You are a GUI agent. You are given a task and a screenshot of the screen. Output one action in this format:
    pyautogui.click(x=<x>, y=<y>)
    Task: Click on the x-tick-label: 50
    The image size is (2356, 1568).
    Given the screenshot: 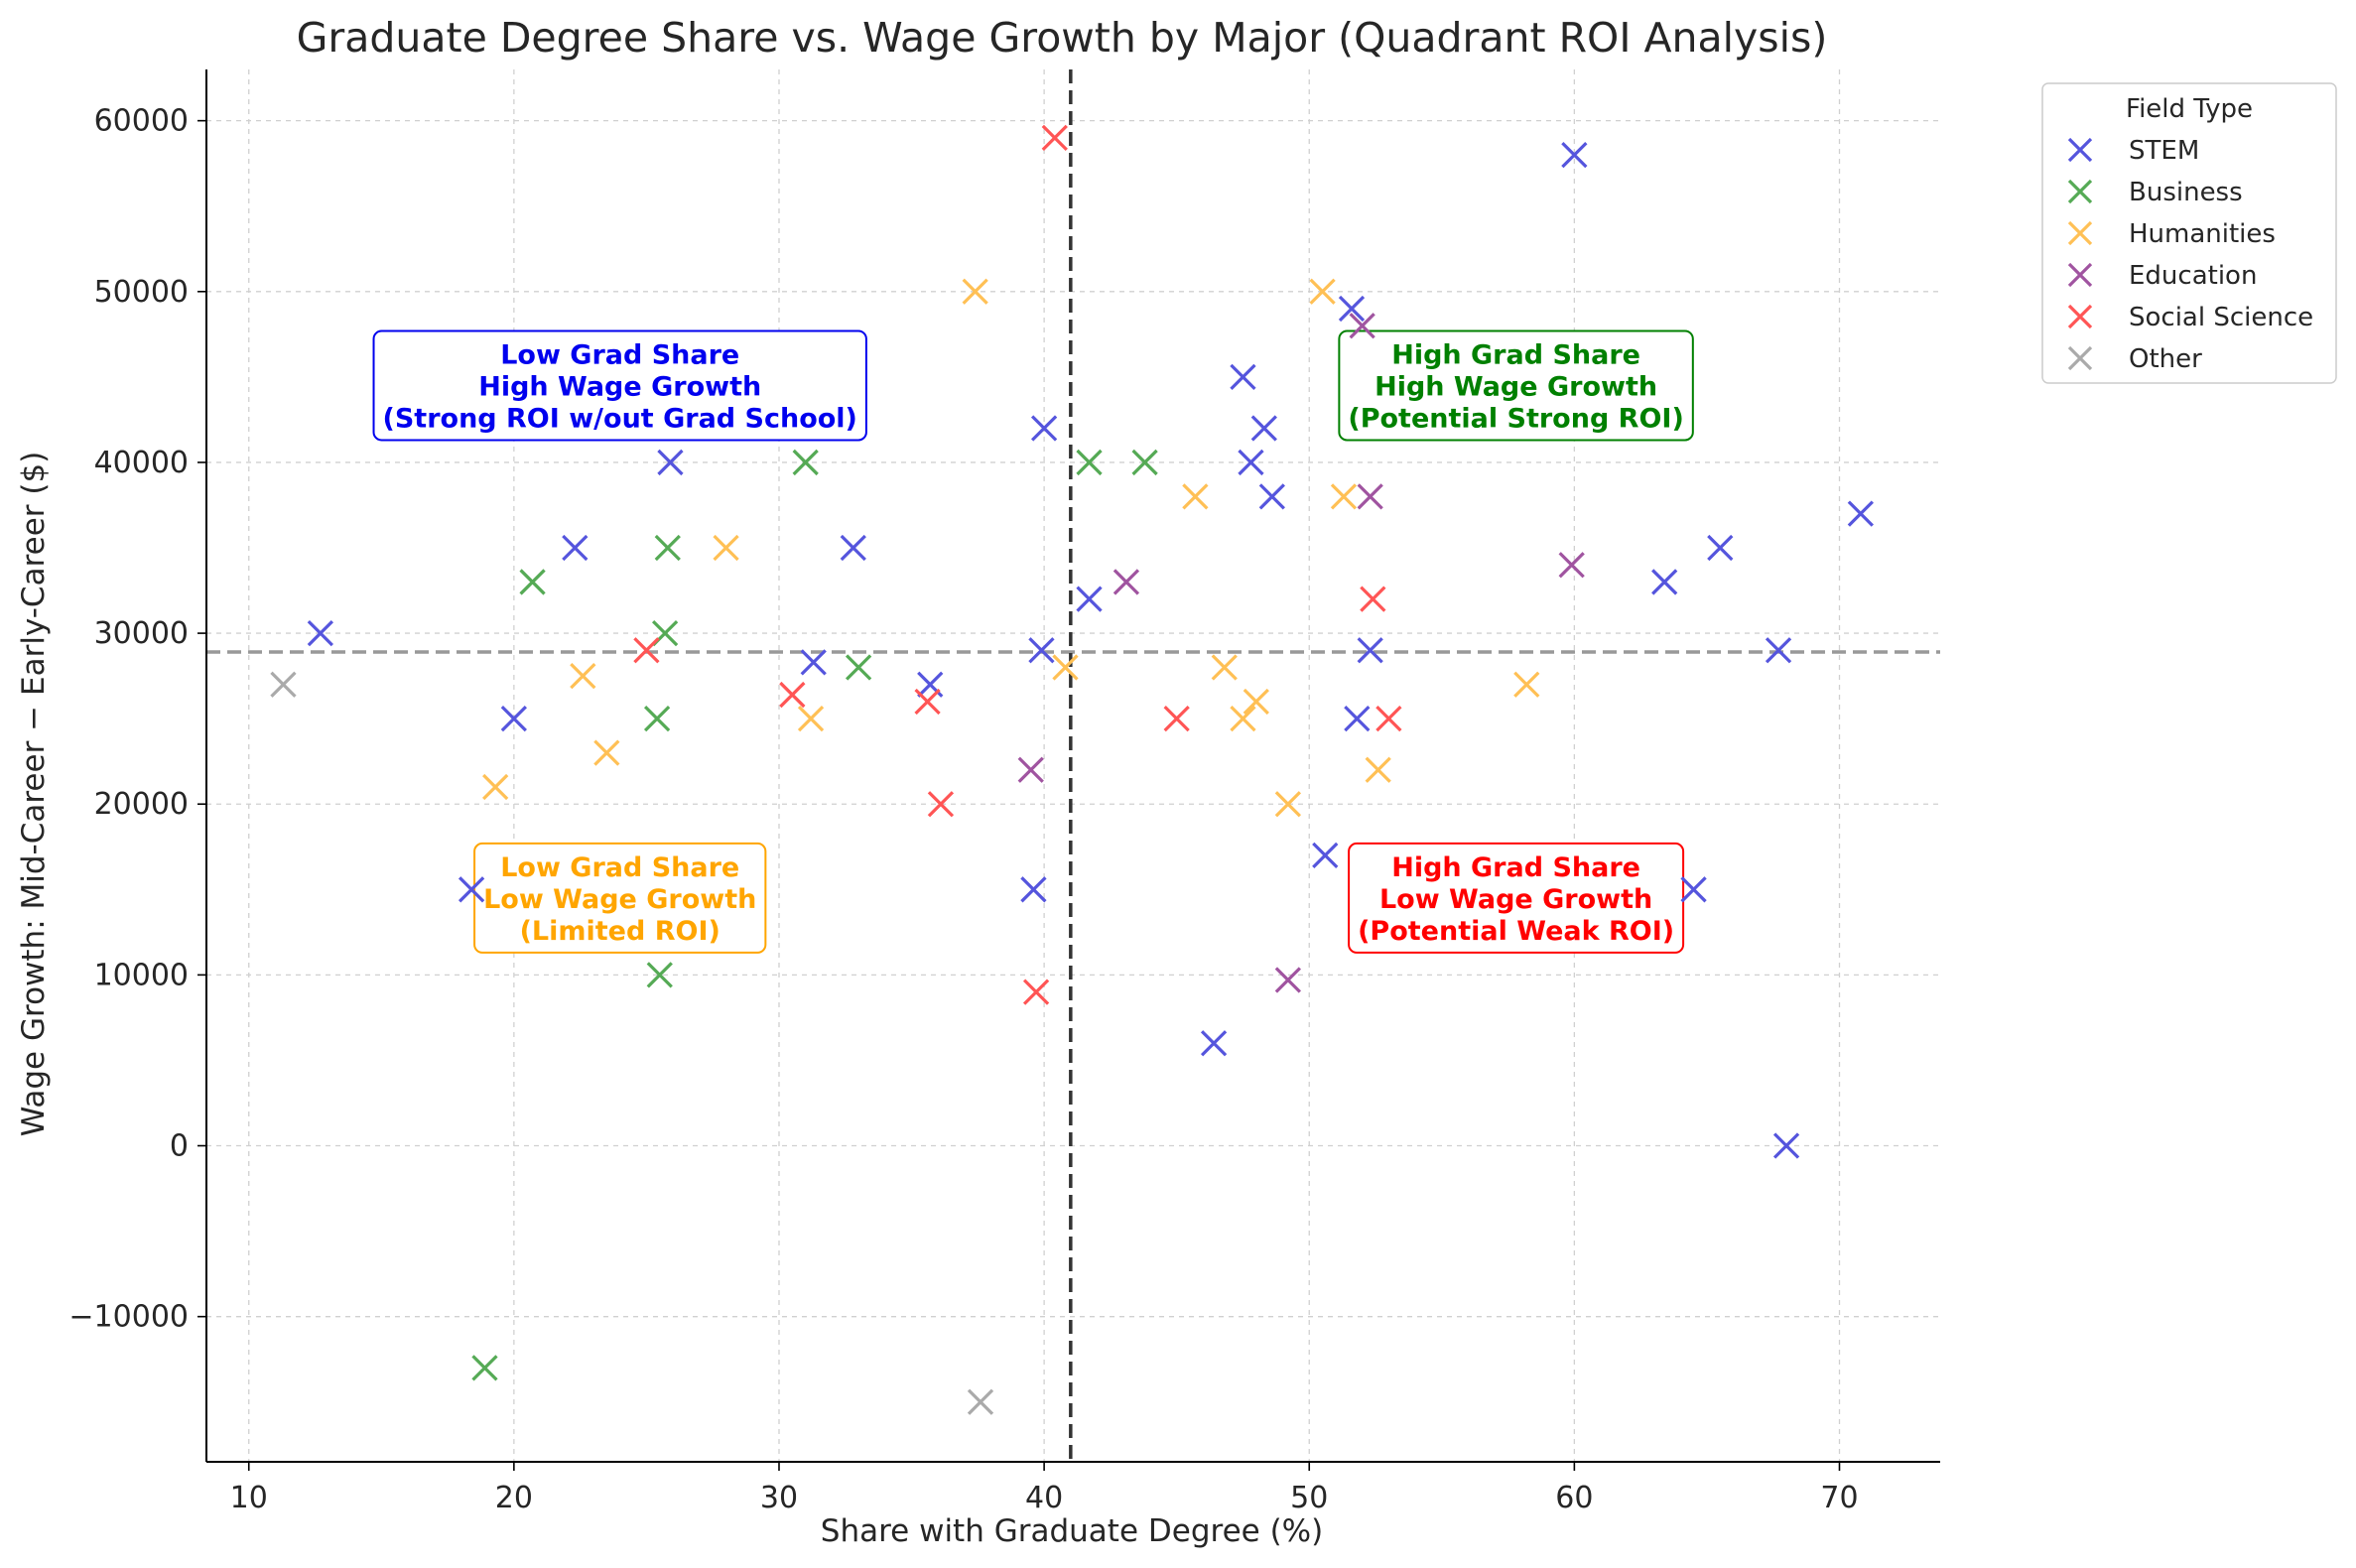 What is the action you would take?
    pyautogui.click(x=1309, y=1498)
    